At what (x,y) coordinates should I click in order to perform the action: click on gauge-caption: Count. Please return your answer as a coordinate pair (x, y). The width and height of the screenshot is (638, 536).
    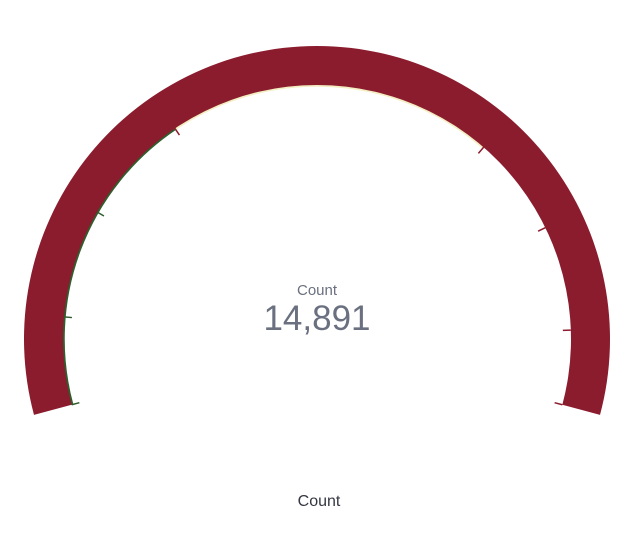
    Looking at the image, I should click on (319, 501).